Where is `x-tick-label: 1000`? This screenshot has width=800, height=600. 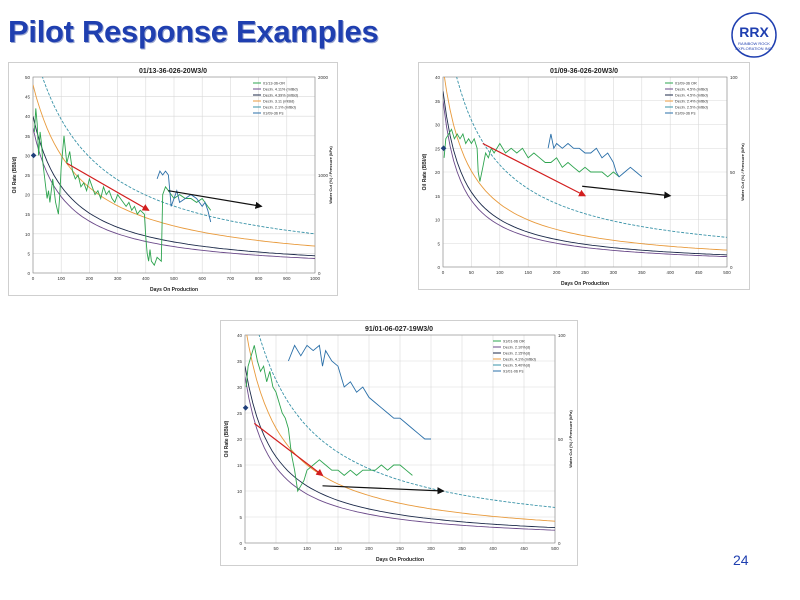
x-tick-label: 1000 is located at coordinates (315, 278).